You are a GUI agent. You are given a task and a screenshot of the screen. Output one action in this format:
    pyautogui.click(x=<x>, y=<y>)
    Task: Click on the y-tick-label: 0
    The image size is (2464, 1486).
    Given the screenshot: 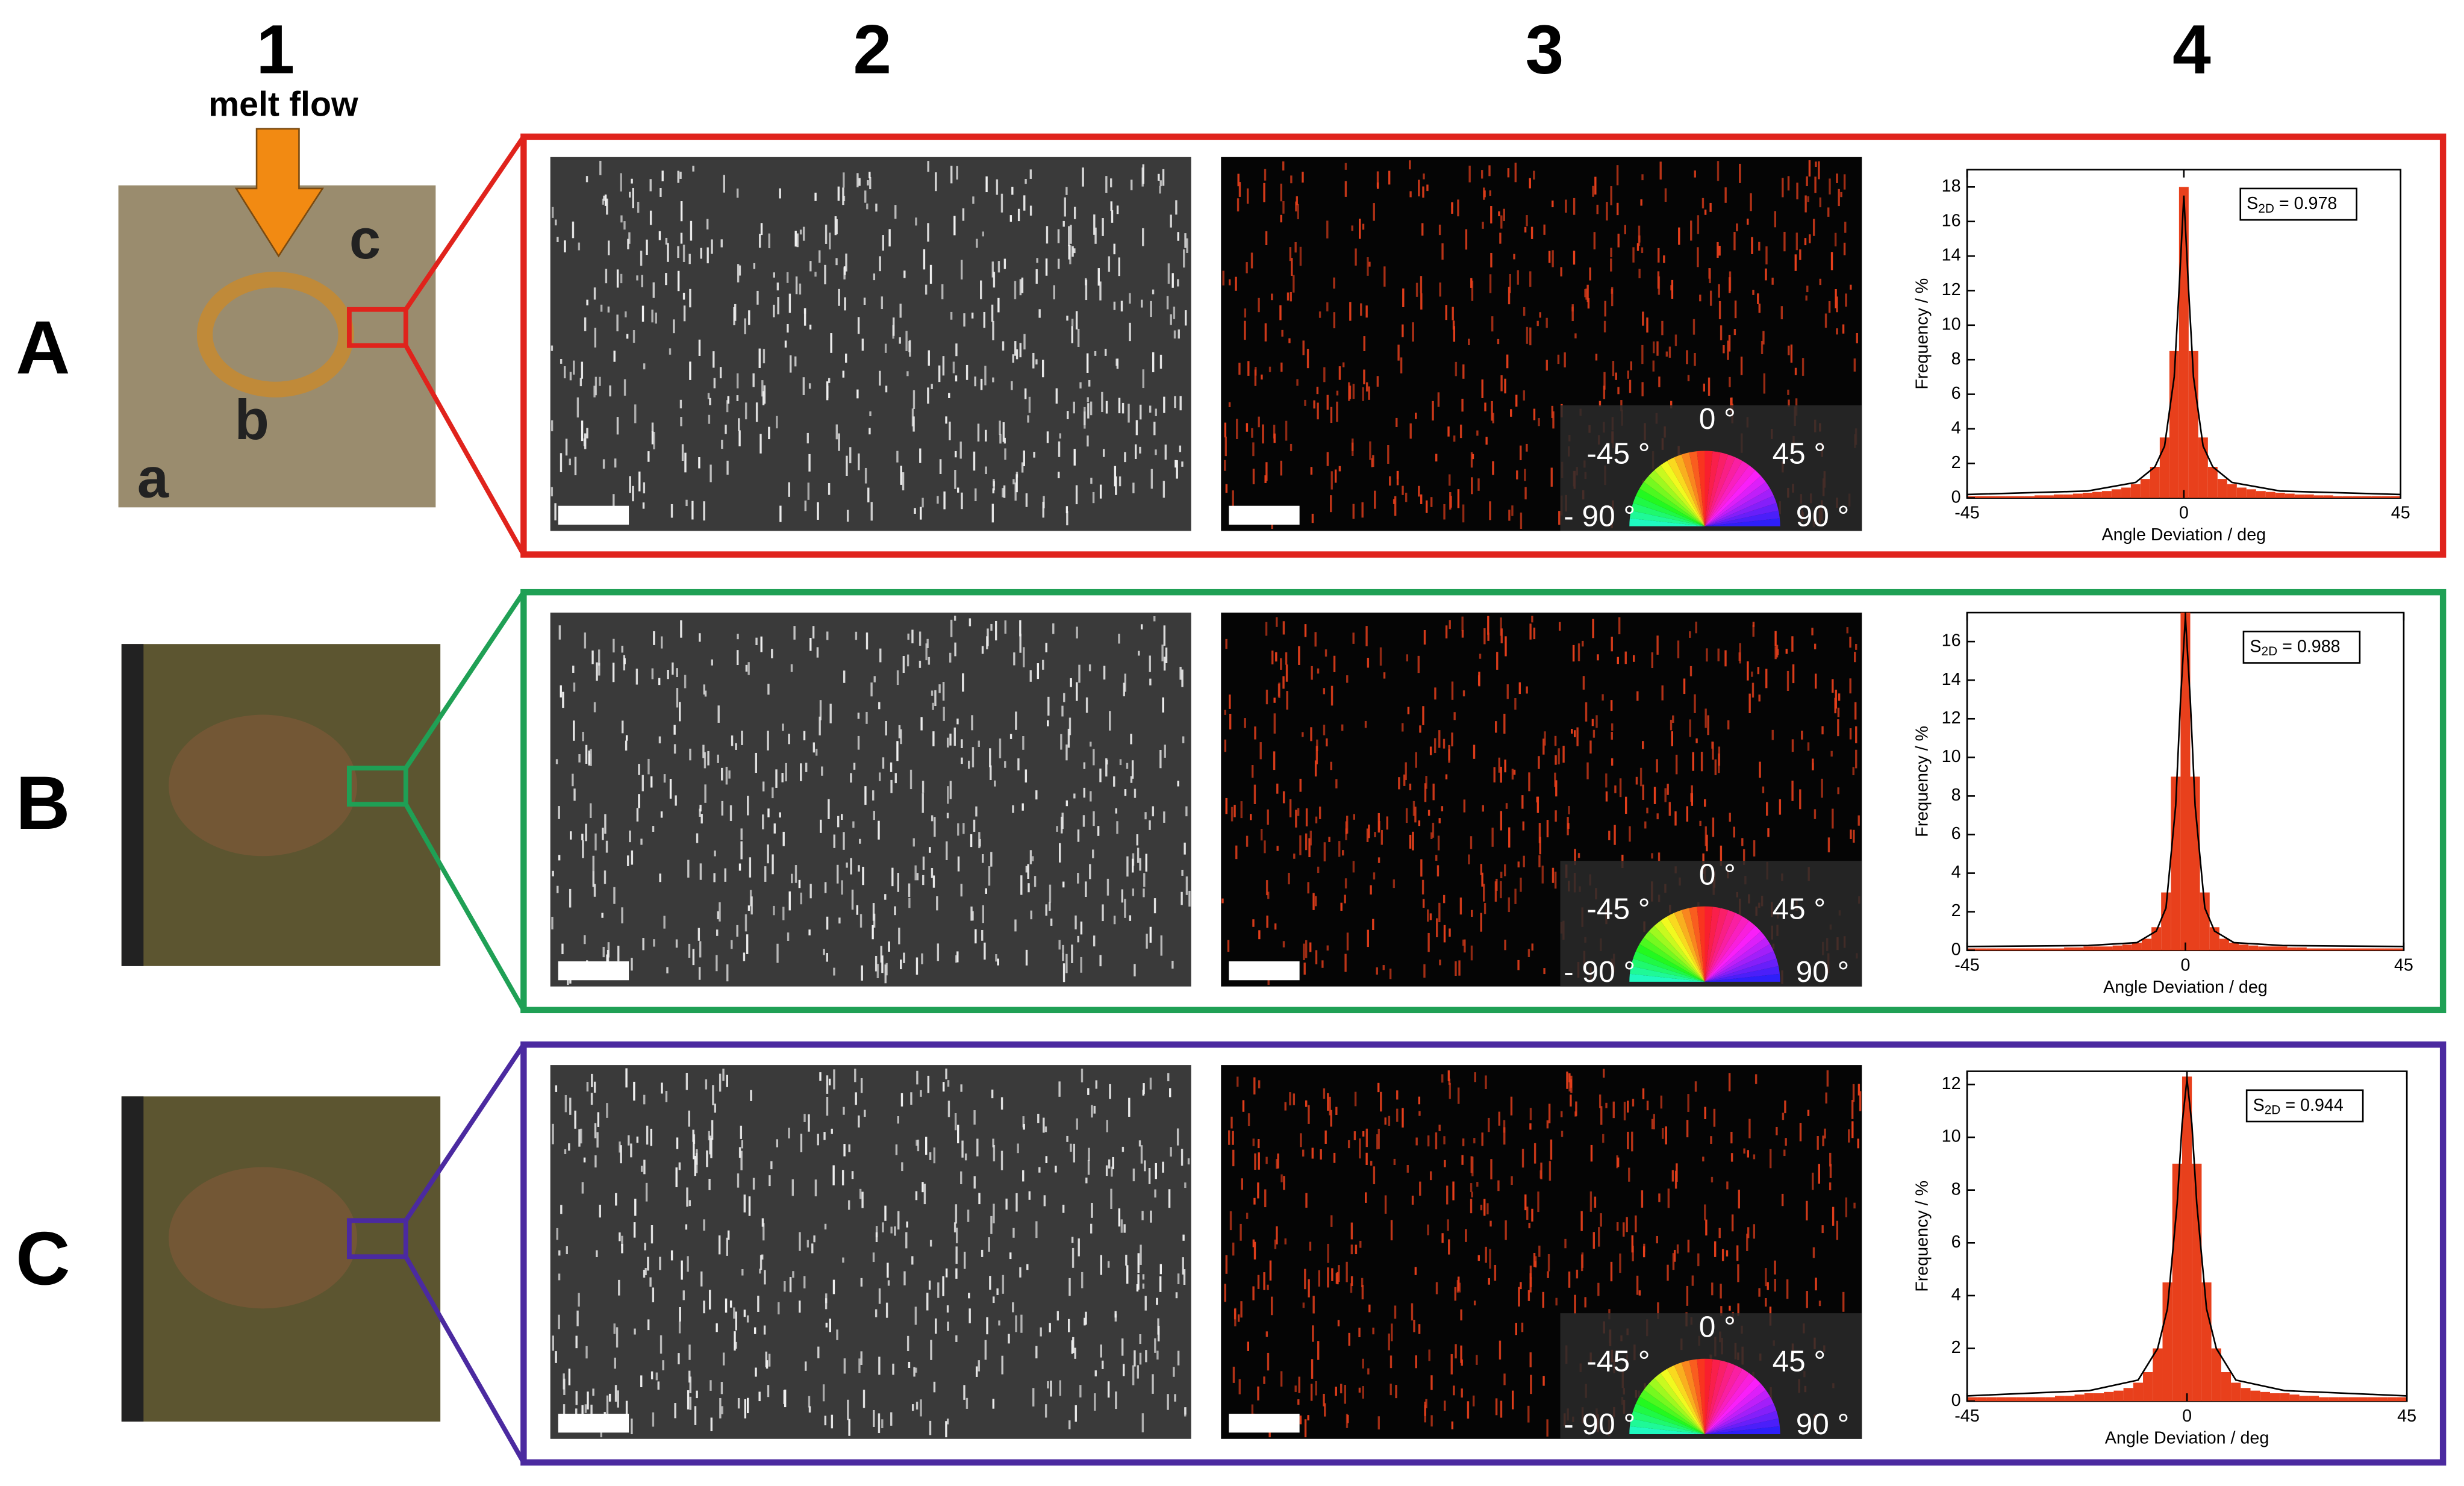 What is the action you would take?
    pyautogui.click(x=1956, y=949)
    